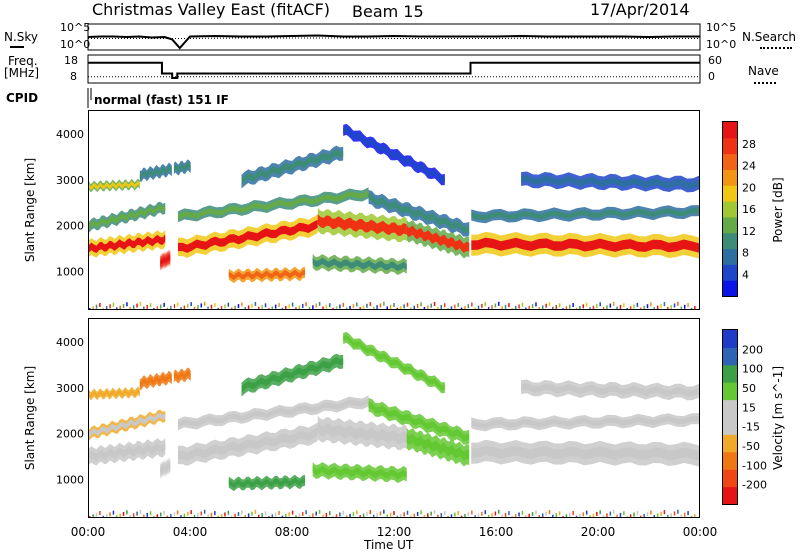 The height and width of the screenshot is (558, 800). Describe the element at coordinates (778, 418) in the screenshot. I see `velocity-cbar-label: Velocity [m s^-1]` at that location.